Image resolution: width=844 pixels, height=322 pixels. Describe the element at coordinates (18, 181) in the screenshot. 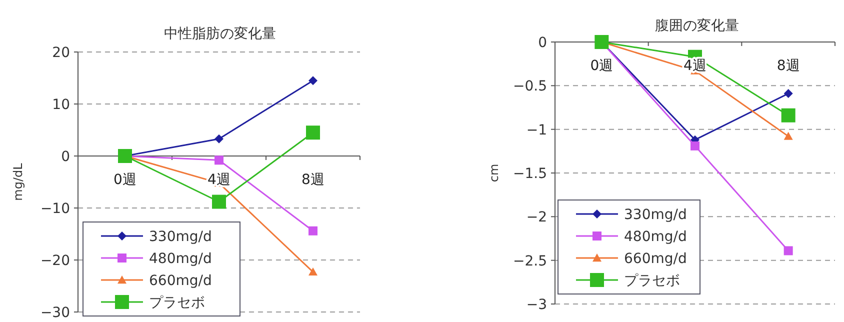

I see `y-axis-title: mg/dL` at that location.